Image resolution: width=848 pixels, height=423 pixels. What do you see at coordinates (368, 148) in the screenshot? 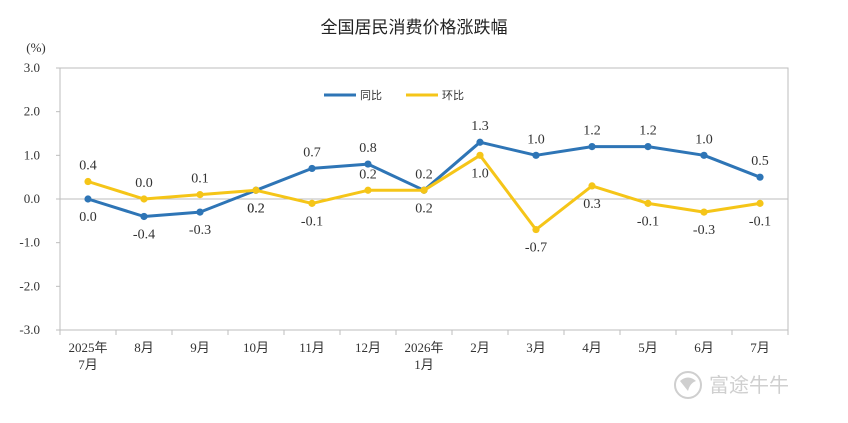
I see `data-label: 0.8` at bounding box center [368, 148].